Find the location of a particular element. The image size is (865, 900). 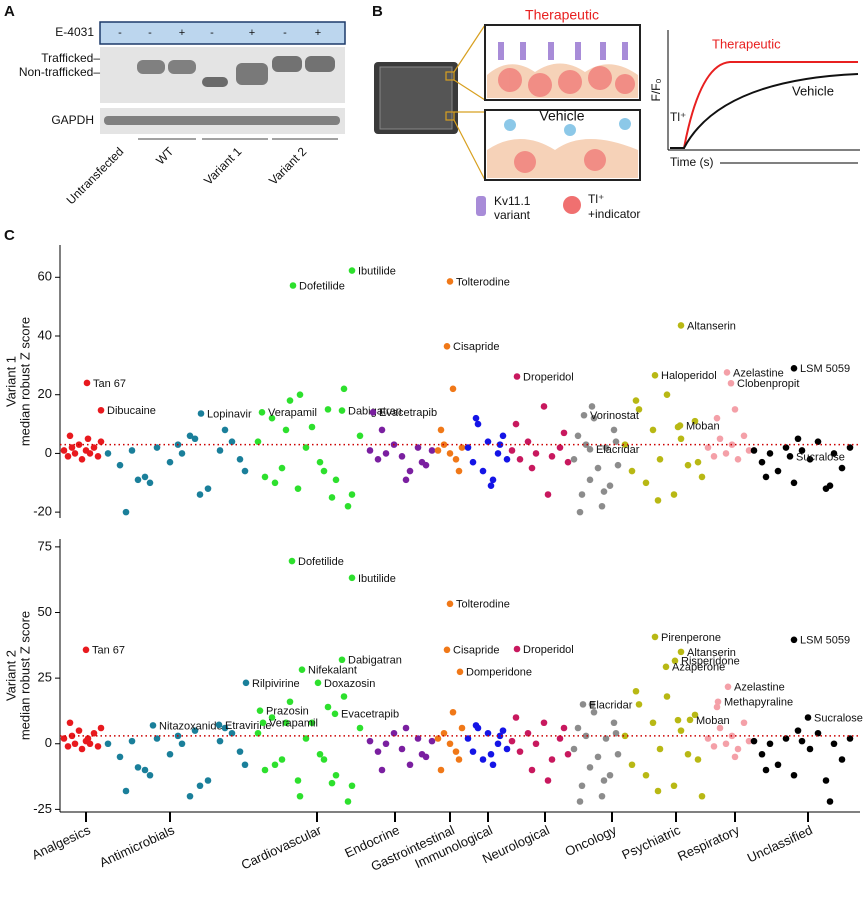

annotation: Droperidol is located at coordinates (548, 650).